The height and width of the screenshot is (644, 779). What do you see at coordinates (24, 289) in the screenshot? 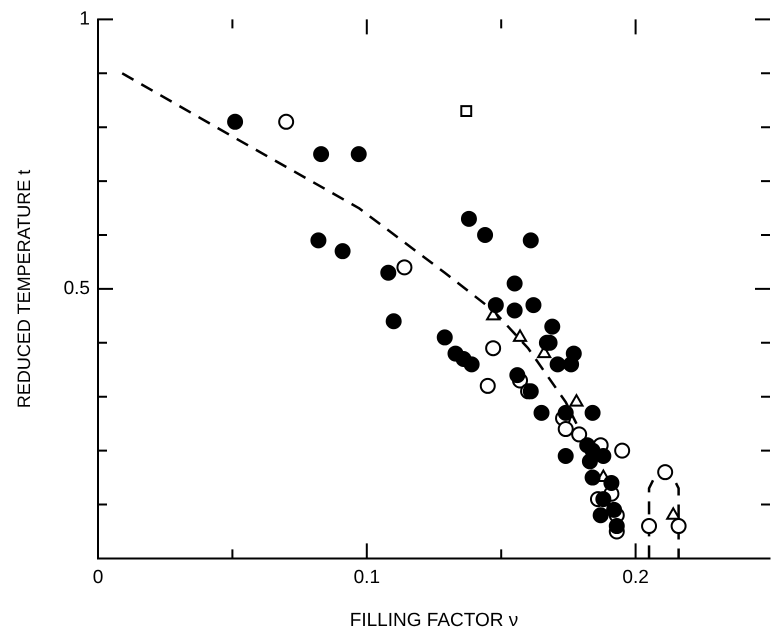
I see `y-axis-title: REDUCED TEMPERATURE t` at bounding box center [24, 289].